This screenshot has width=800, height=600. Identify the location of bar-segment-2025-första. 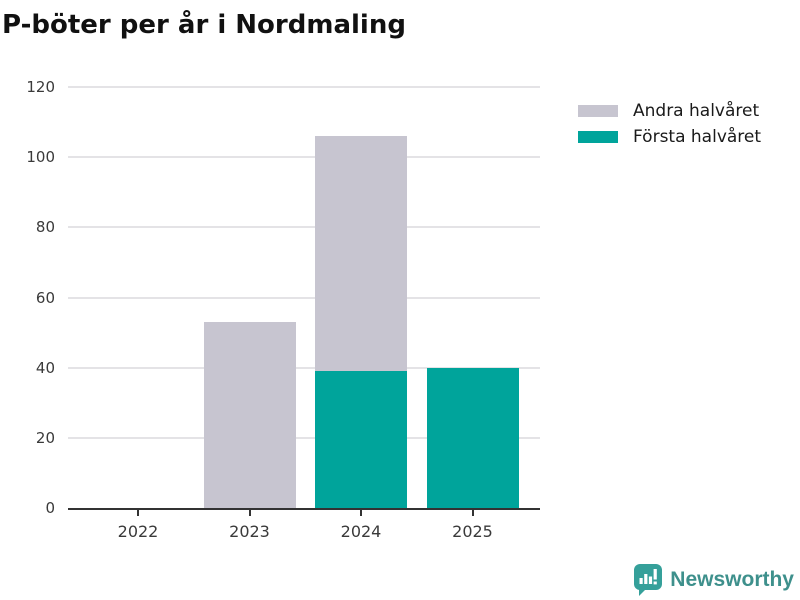
(472, 437).